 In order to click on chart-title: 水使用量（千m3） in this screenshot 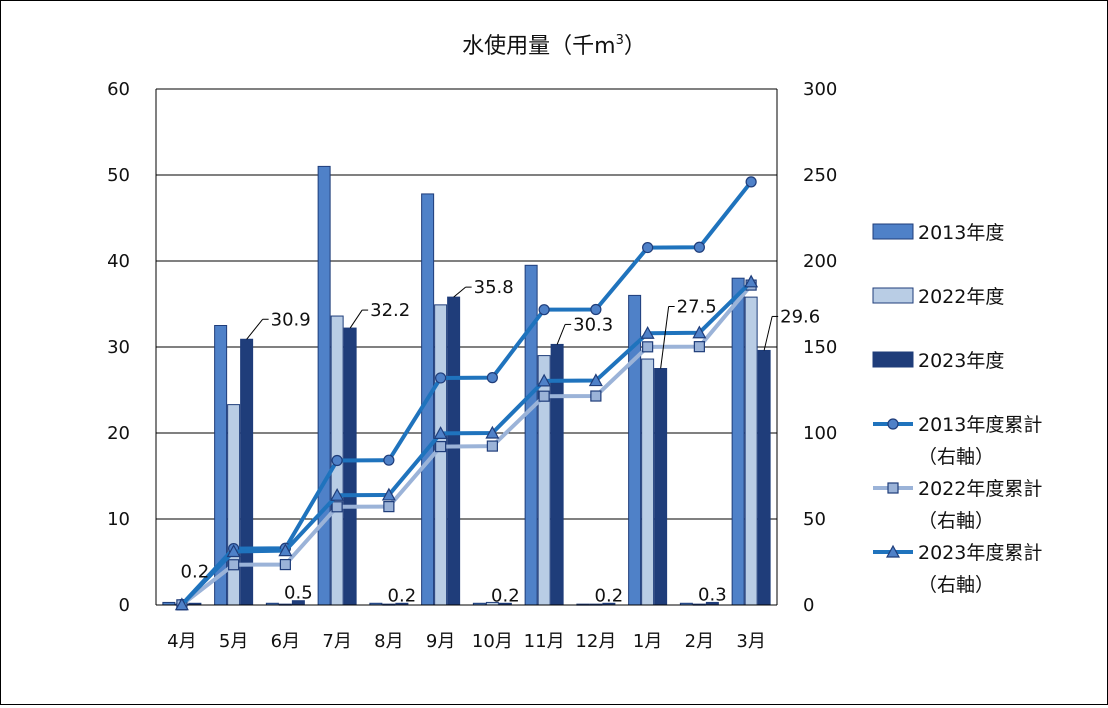, I will do `click(554, 46)`.